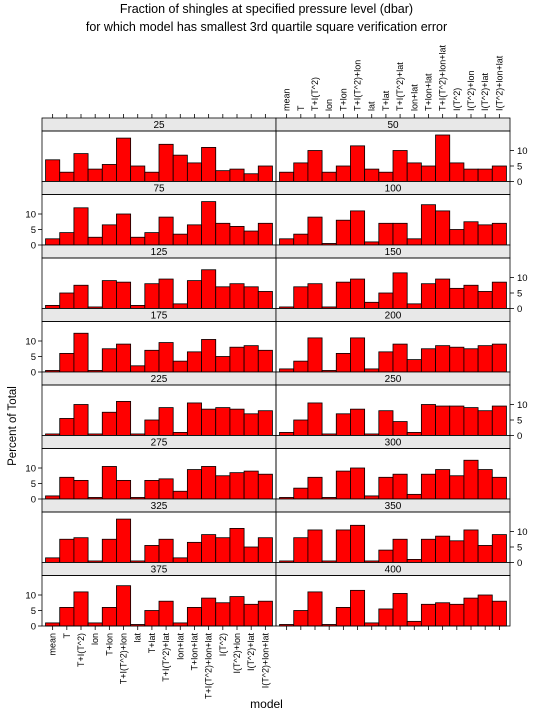 The width and height of the screenshot is (533, 713). What do you see at coordinates (159, 252) in the screenshot?
I see `panel-strip-label: 125` at bounding box center [159, 252].